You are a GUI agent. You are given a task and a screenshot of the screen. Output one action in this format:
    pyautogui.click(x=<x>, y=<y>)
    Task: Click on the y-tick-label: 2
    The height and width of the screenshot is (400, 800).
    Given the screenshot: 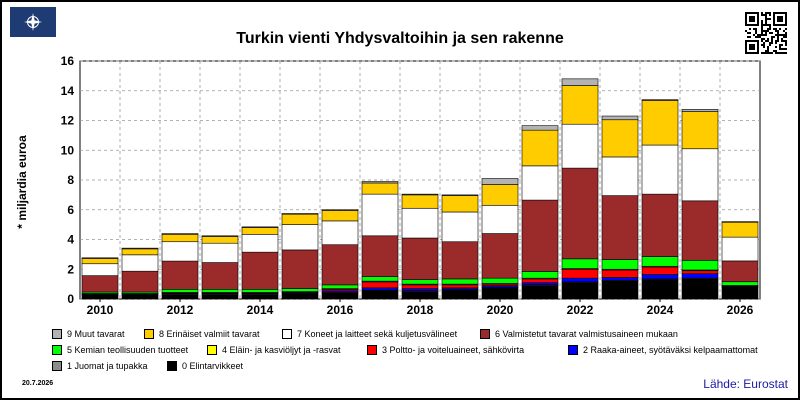 What is the action you would take?
    pyautogui.click(x=70, y=269)
    